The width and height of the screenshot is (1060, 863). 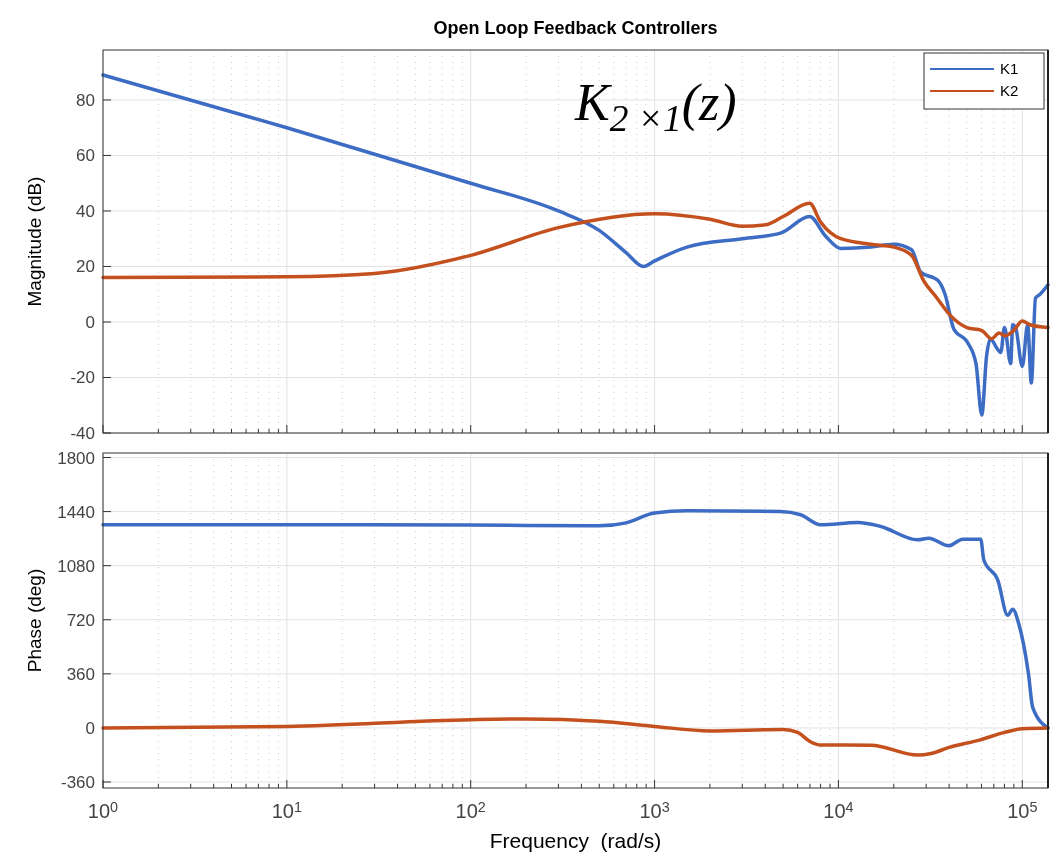 I want to click on y-tick-label: -20, so click(x=82, y=378).